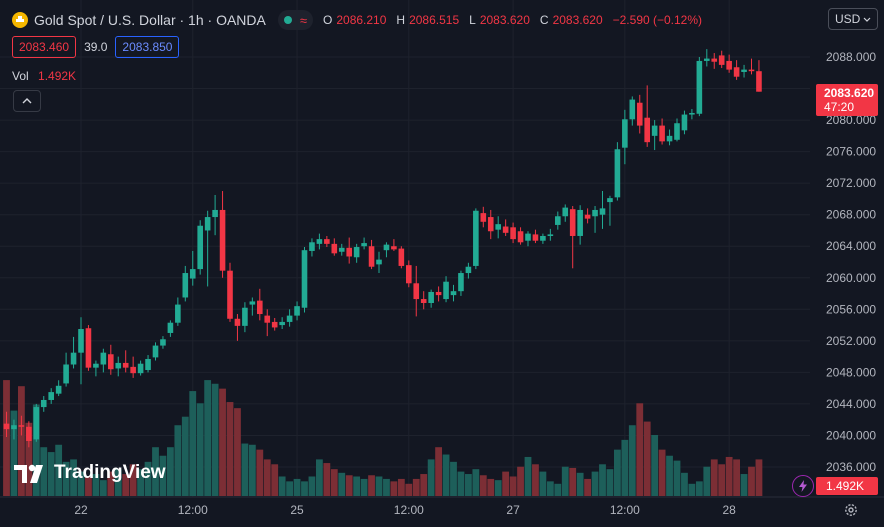  I want to click on sell-button: 2083.460, so click(44, 47).